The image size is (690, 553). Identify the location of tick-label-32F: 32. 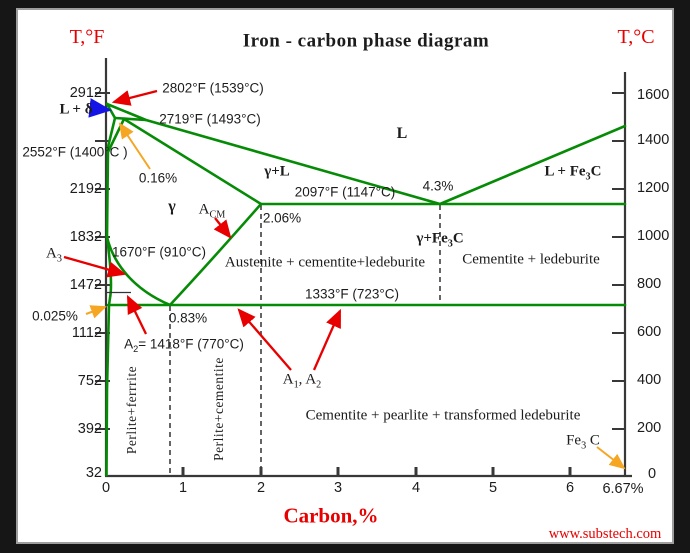
(93, 472).